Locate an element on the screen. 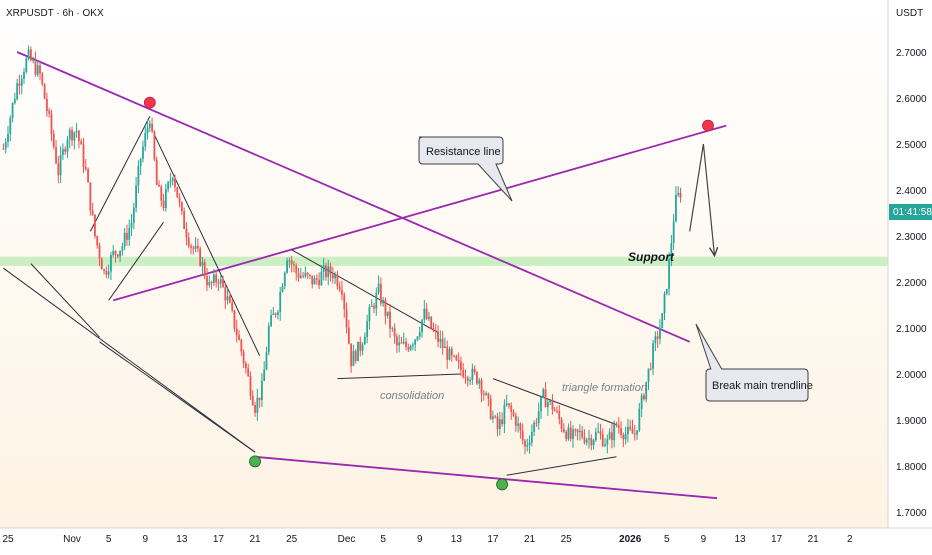 The image size is (932, 555). symbol-header: XRPUSDT · 6h · OKX is located at coordinates (55, 13).